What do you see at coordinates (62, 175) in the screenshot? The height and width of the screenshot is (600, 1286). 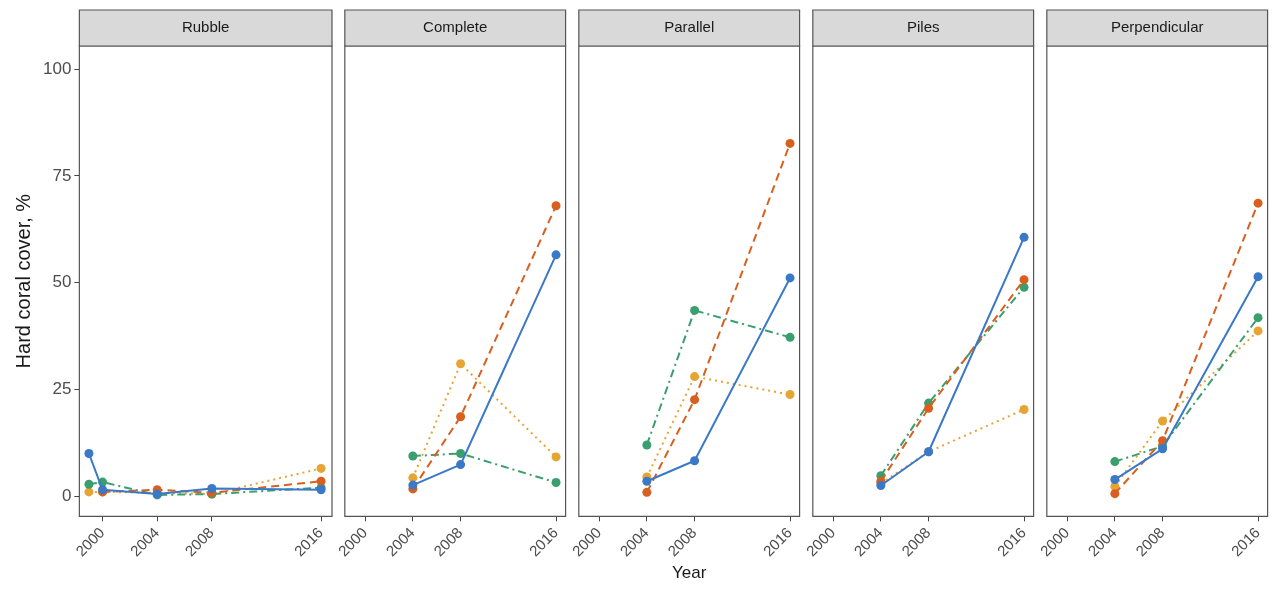 I see `y-tick-label: 75` at bounding box center [62, 175].